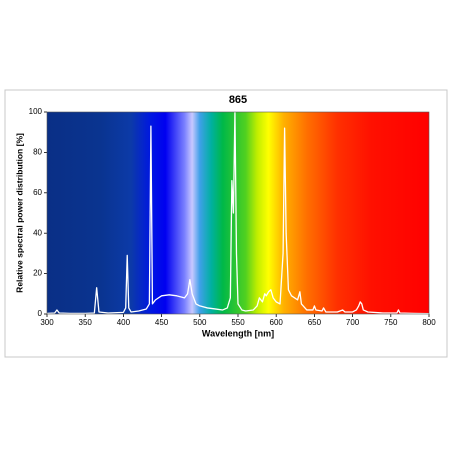 The width and height of the screenshot is (452, 457). I want to click on y-tick-label: 40, so click(37, 232).